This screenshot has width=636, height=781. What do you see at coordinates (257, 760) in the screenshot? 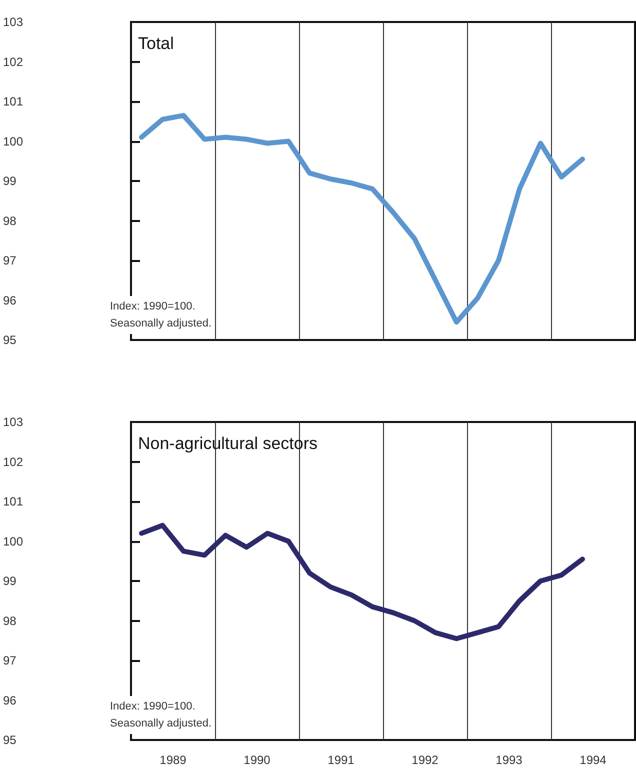
I see `x-tick-label: 1990` at bounding box center [257, 760].